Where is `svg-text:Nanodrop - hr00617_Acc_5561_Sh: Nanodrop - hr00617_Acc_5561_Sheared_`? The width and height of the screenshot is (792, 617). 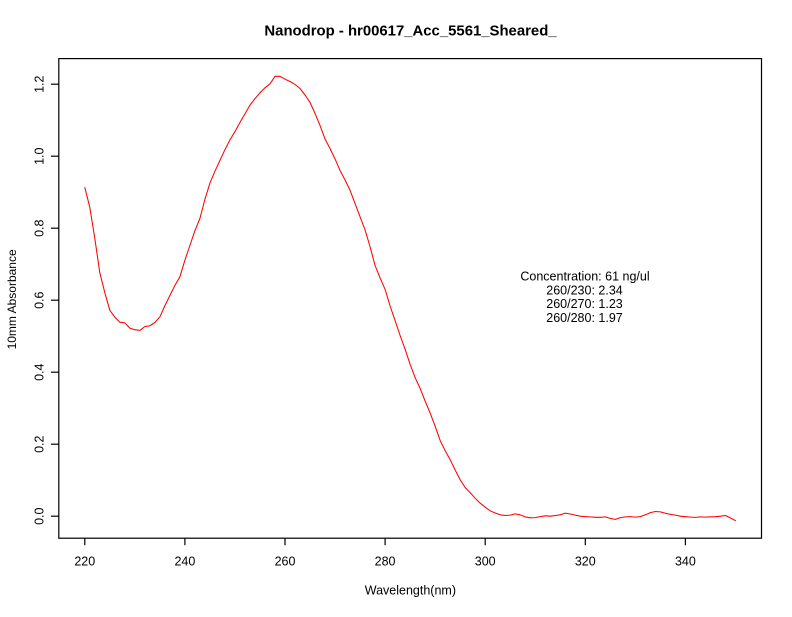
svg-text:Nanodrop - hr00617_Acc_5561_Sh: Nanodrop - hr00617_Acc_5561_Sheared_ is located at coordinates (410, 31).